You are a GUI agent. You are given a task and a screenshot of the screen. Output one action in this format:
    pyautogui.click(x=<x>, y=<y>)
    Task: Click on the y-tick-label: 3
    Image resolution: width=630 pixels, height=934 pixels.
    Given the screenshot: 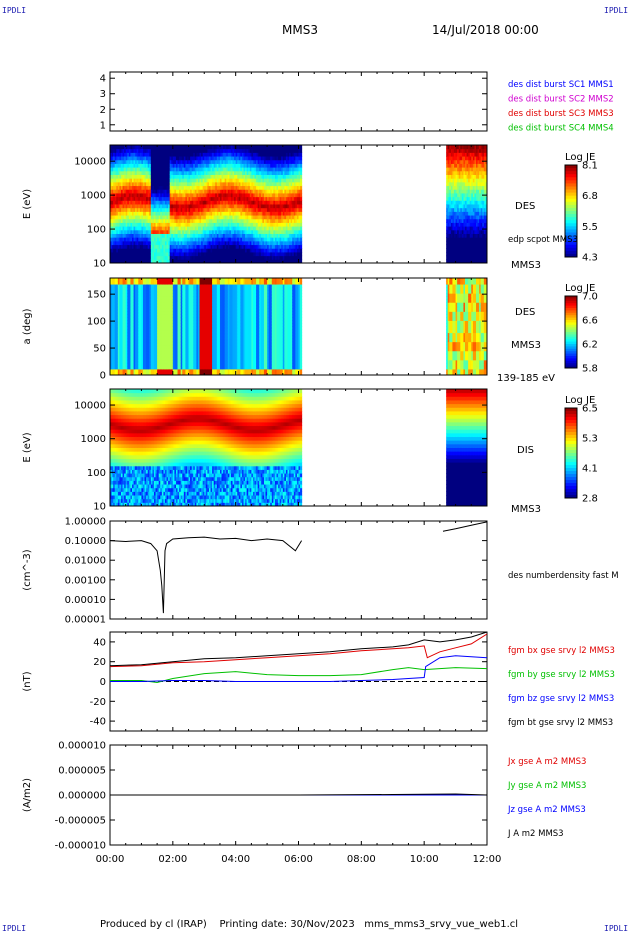 What is the action you would take?
    pyautogui.click(x=103, y=94)
    